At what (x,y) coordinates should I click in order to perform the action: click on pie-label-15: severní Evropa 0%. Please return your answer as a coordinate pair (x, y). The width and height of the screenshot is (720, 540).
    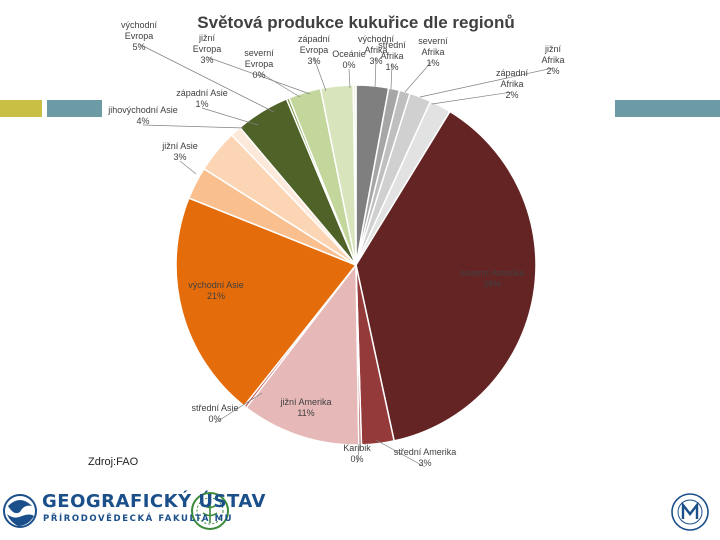
    Looking at the image, I should click on (259, 64).